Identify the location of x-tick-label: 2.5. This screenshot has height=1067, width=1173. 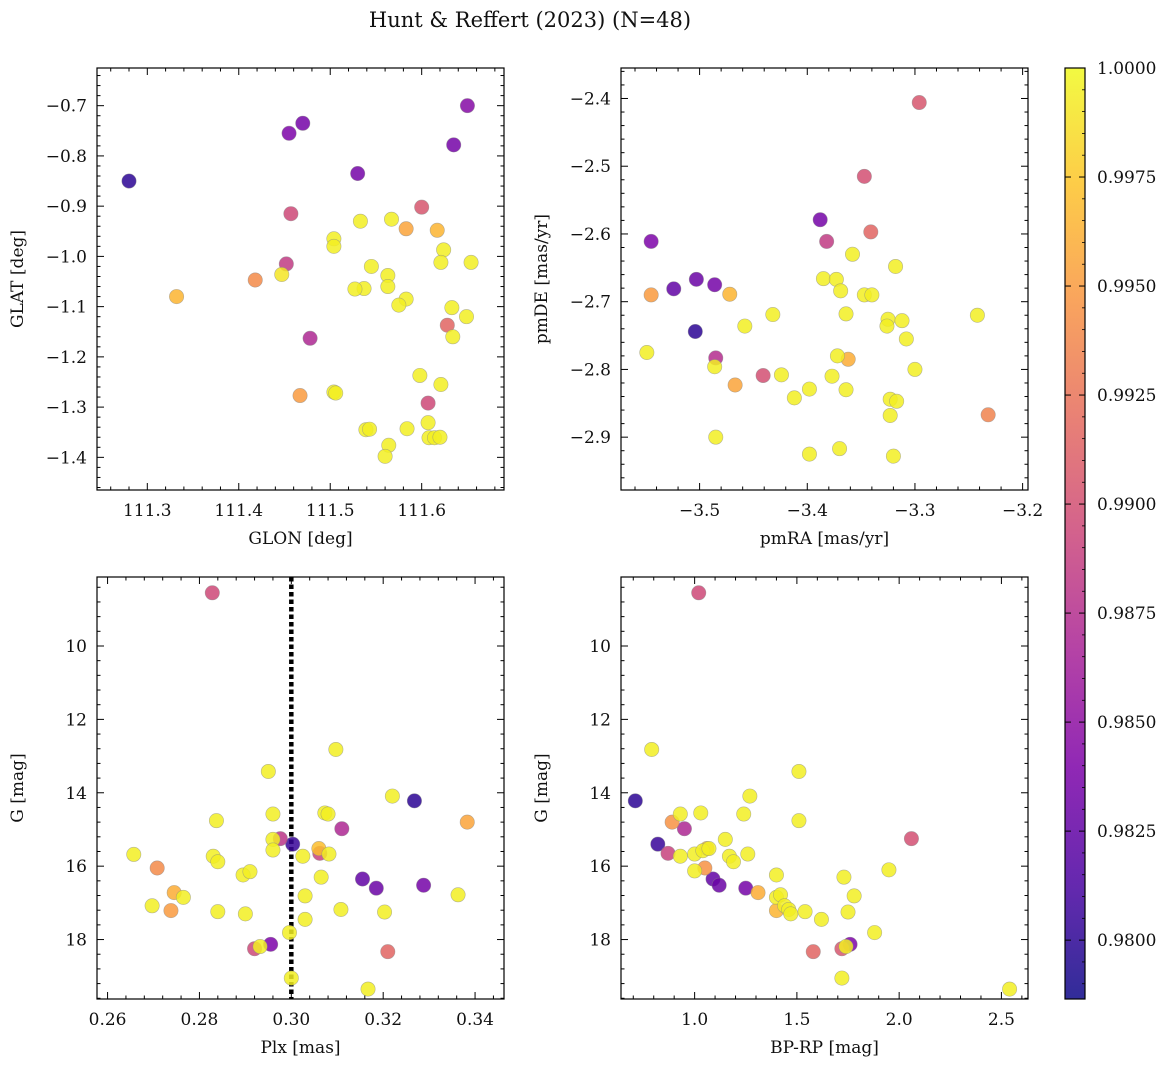
(1001, 1020).